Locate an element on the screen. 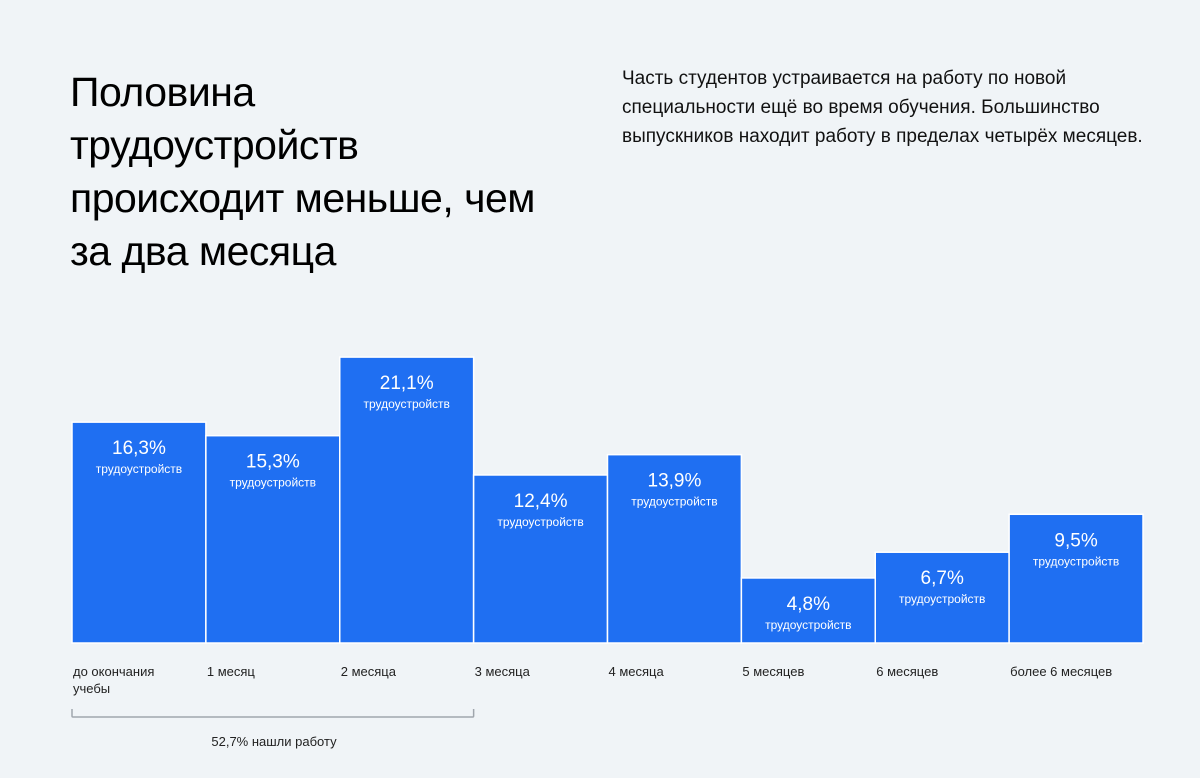  category-label: 6 месяцев is located at coordinates (907, 671).